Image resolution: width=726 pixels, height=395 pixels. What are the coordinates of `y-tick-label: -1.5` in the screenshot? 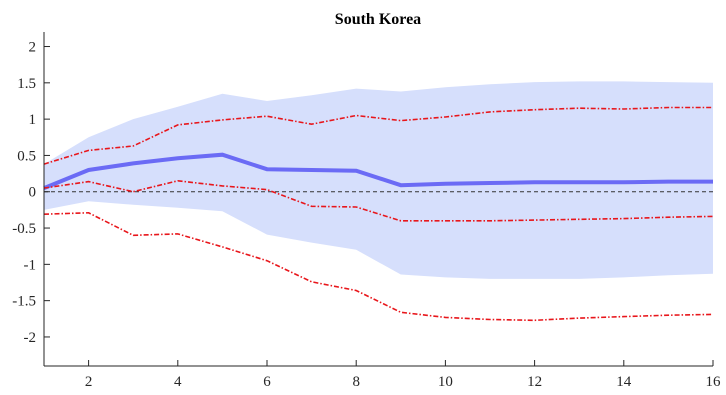 It's located at (24, 302).